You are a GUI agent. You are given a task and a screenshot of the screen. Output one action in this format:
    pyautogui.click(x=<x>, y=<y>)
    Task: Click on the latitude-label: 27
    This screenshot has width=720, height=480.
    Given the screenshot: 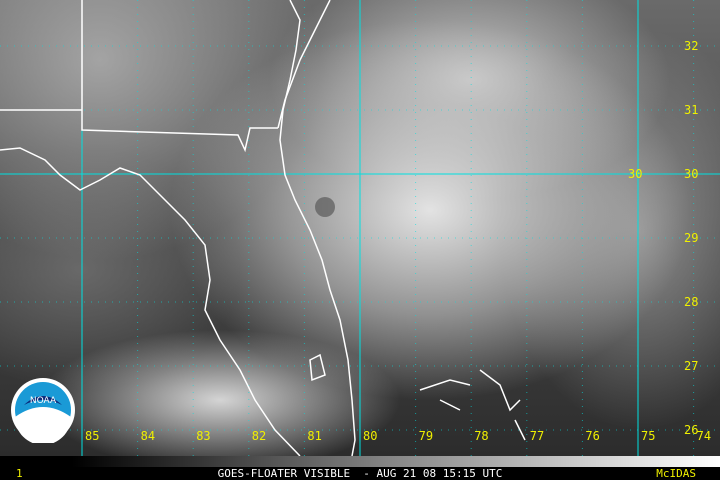 What is the action you would take?
    pyautogui.click(x=691, y=366)
    